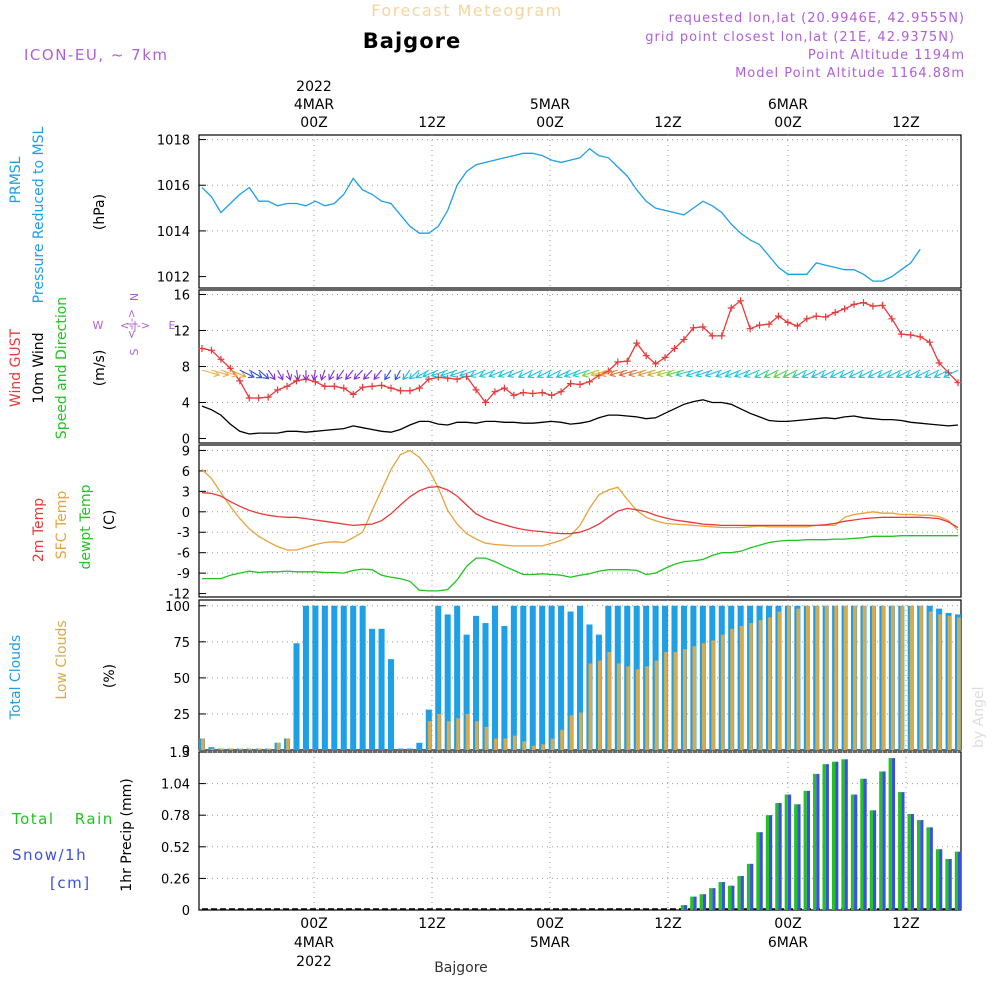 Image resolution: width=1000 pixels, height=1000 pixels. I want to click on panel-frame-precipitation, so click(580, 831).